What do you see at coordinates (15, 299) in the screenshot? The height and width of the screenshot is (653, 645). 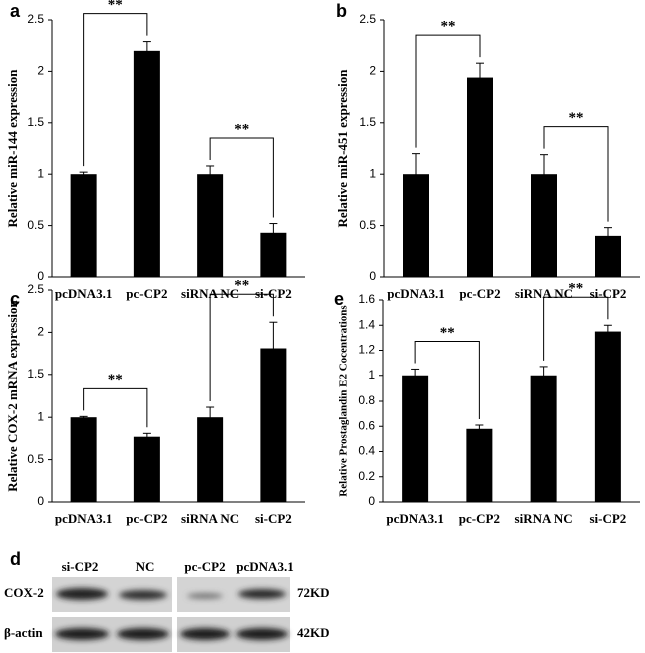 I see `panel-letter: c` at bounding box center [15, 299].